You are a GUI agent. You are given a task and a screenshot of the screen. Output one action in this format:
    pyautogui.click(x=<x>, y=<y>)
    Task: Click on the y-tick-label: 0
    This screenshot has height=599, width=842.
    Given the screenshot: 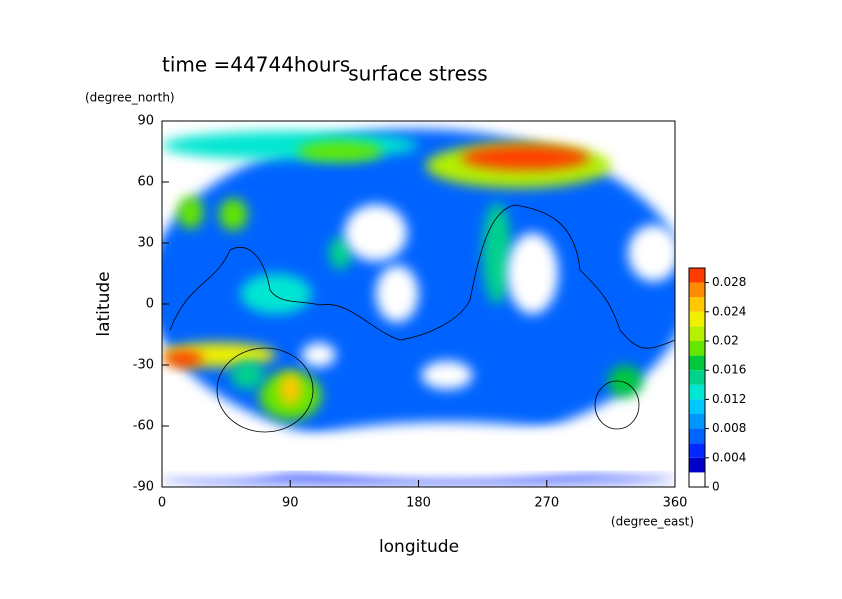 What is the action you would take?
    pyautogui.click(x=150, y=304)
    